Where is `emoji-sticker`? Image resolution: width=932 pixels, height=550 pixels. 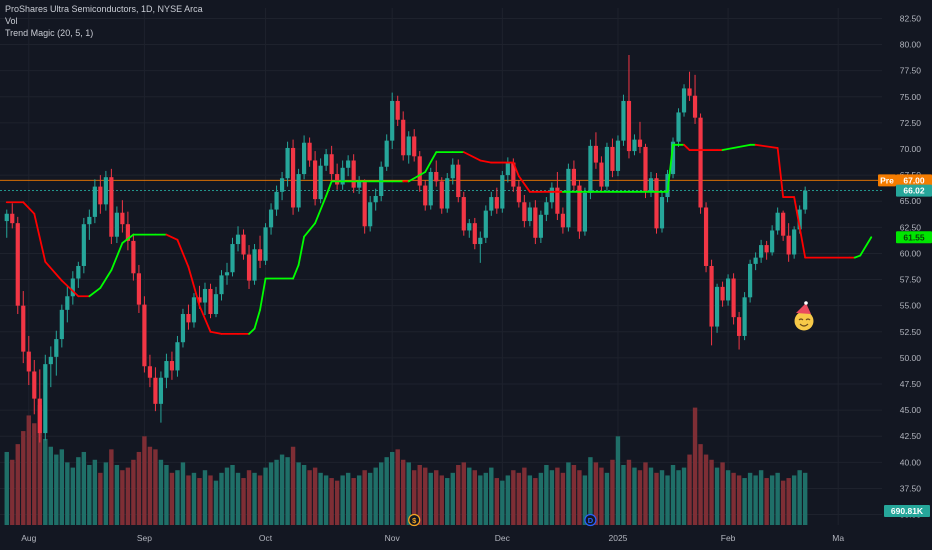 emoji-sticker is located at coordinates (804, 316).